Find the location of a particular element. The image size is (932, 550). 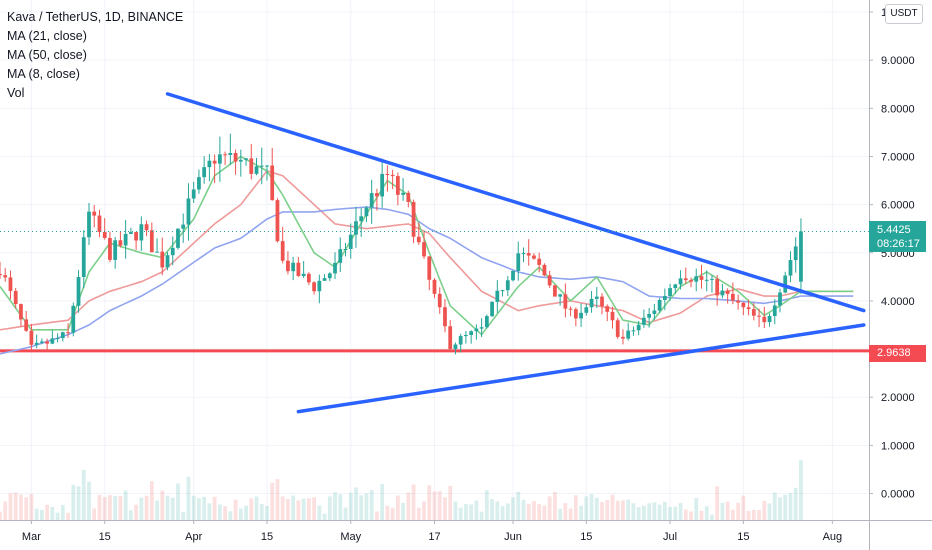

indicator-ma50-label: MA (50, close) is located at coordinates (47, 55).